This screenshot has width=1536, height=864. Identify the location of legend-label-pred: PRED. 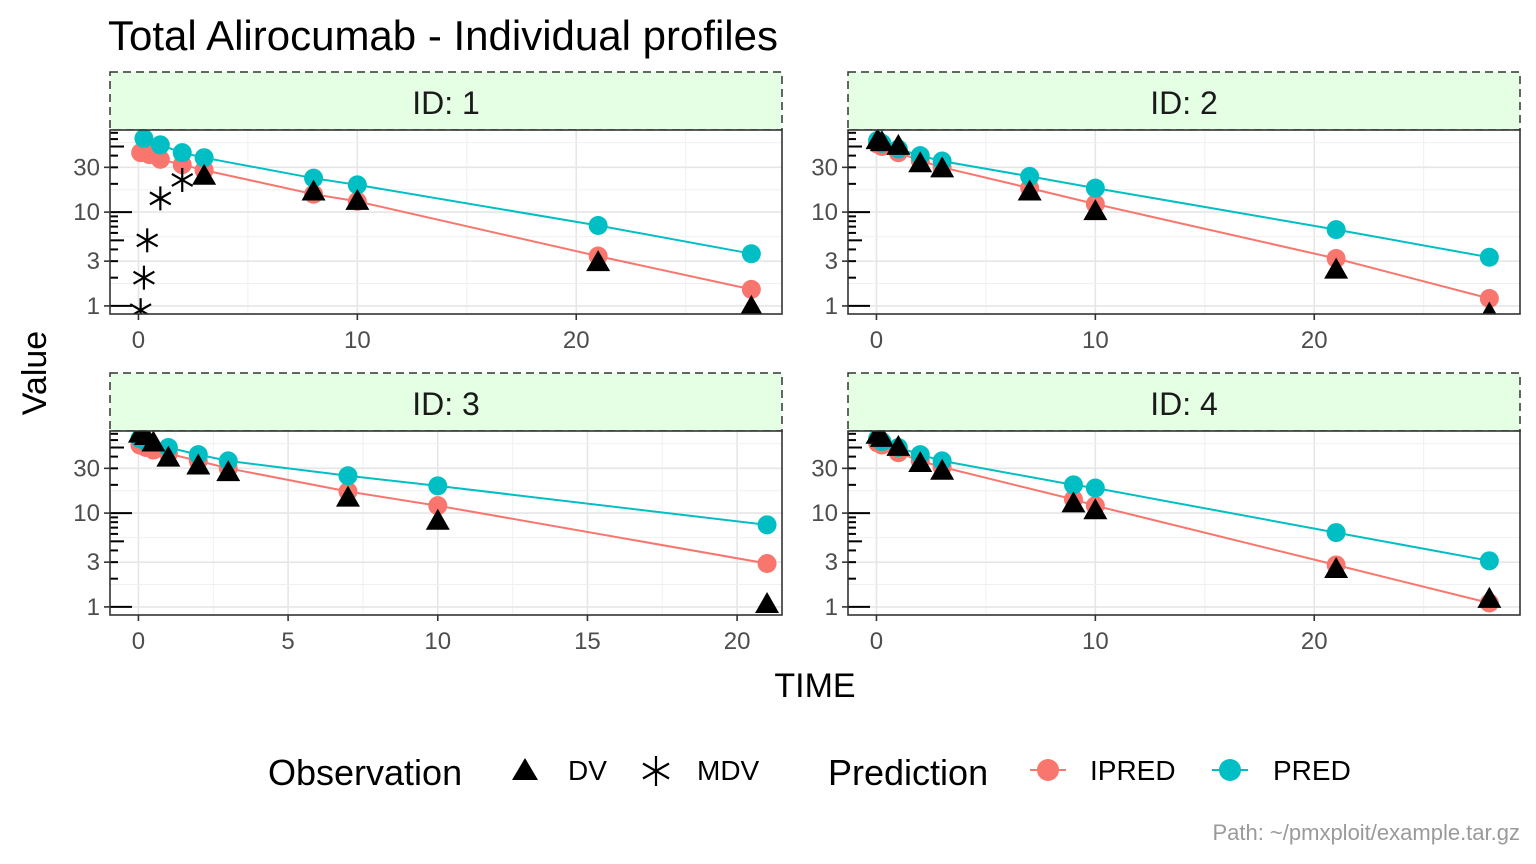
(1312, 770).